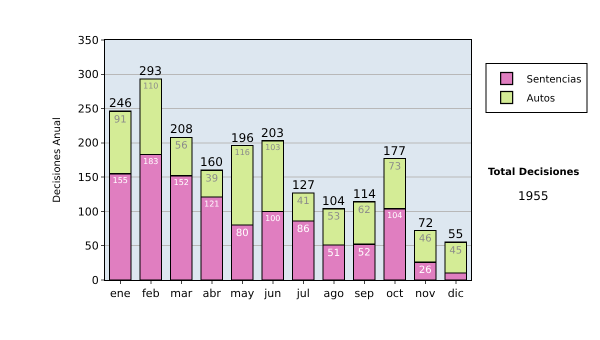 The image size is (600, 340). Describe the element at coordinates (120, 103) in the screenshot. I see `total-label: 246` at that location.